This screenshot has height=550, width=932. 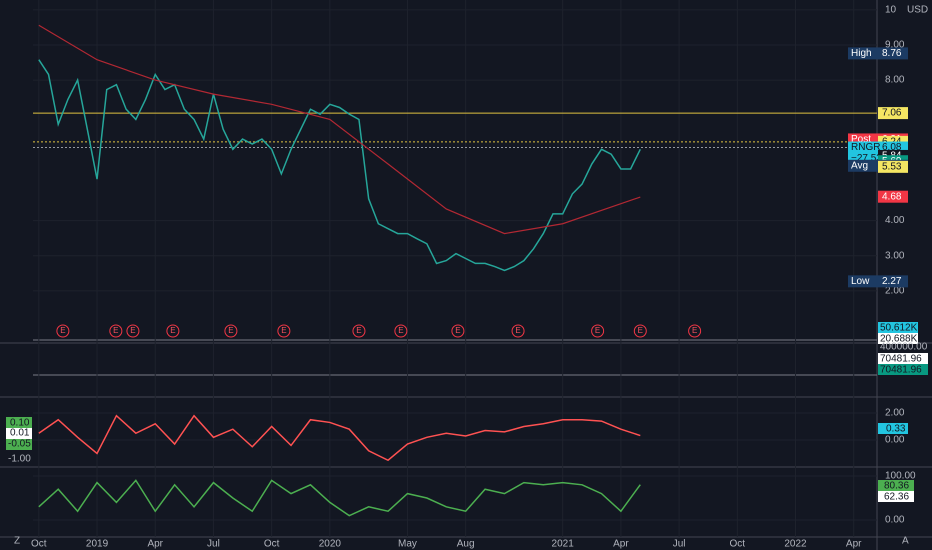 What do you see at coordinates (895, 255) in the screenshot?
I see `y-tick-label: 3.00` at bounding box center [895, 255].